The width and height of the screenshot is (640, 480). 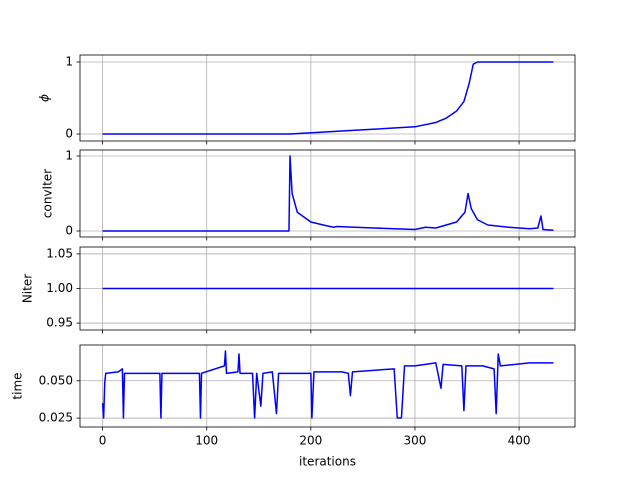 What do you see at coordinates (59, 323) in the screenshot?
I see `y-tick-label: 0.95` at bounding box center [59, 323].